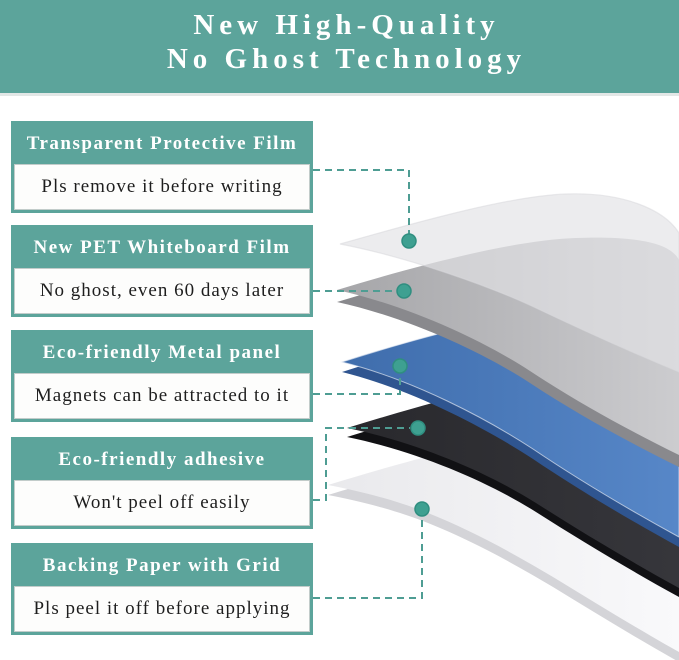 The width and height of the screenshot is (679, 660). What do you see at coordinates (162, 565) in the screenshot?
I see `block-title: Backing Paper with Grid` at bounding box center [162, 565].